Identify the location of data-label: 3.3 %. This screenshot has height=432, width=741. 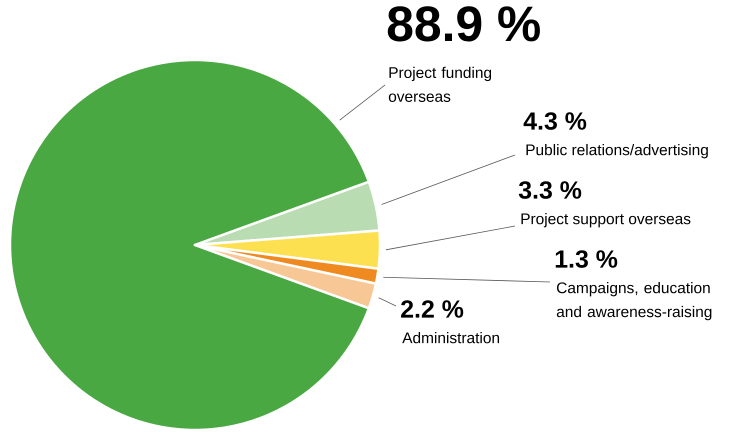
(550, 190).